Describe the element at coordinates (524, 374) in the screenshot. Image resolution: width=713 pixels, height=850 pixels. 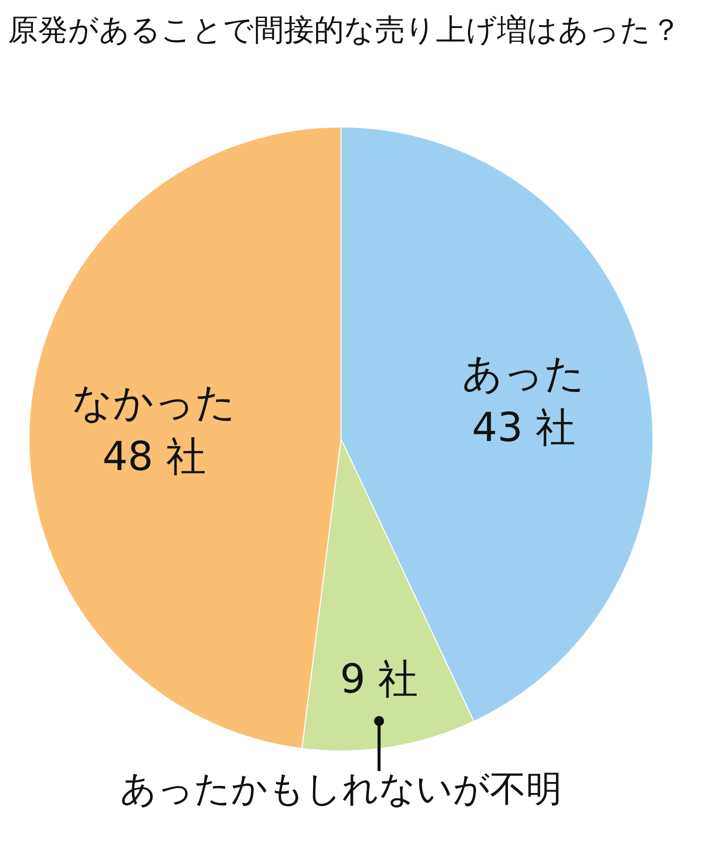
I see `slice-label: あった` at that location.